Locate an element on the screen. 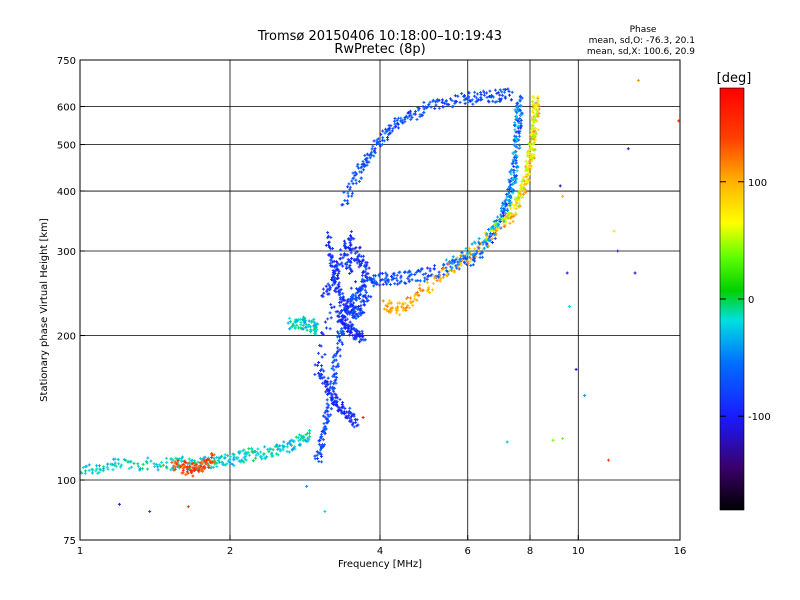 Image resolution: width=800 pixels, height=600 pixels. stats-x-line: mean, sd,X: 100.6, 20.9 is located at coordinates (641, 52).